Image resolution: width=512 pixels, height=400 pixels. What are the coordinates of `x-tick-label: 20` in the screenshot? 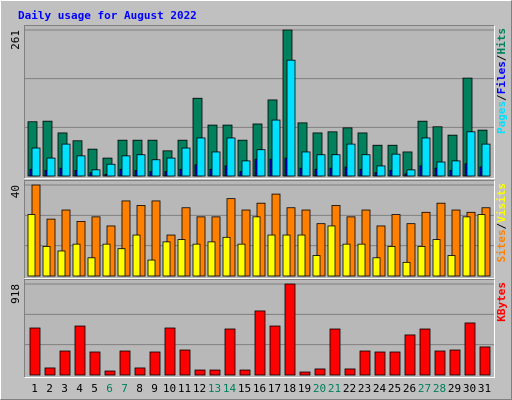 It's located at (319, 388).